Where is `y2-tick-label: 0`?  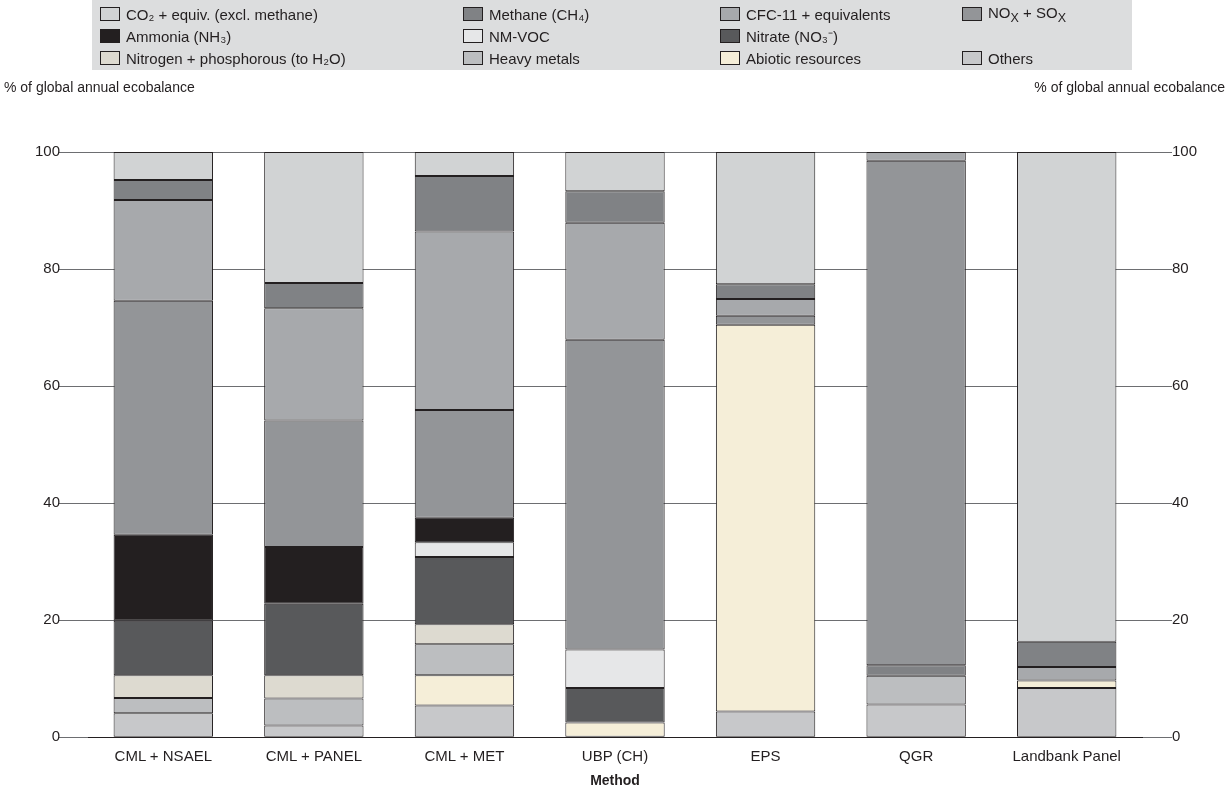 y2-tick-label: 0 is located at coordinates (1176, 736).